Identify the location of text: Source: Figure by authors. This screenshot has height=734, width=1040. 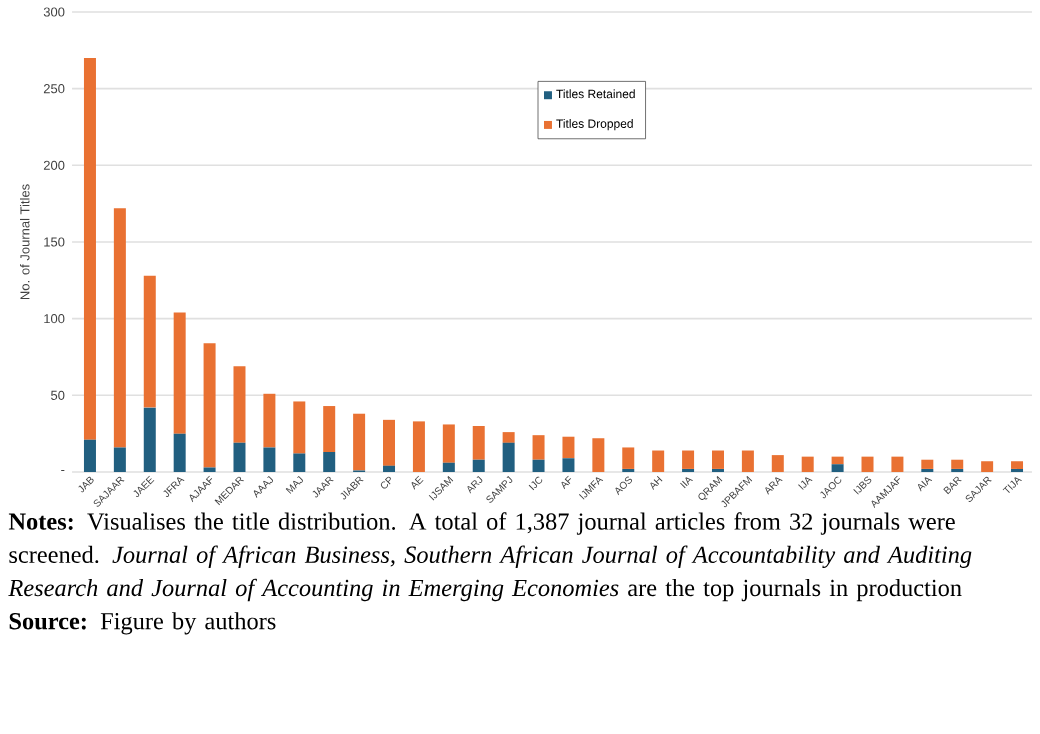
(142, 623).